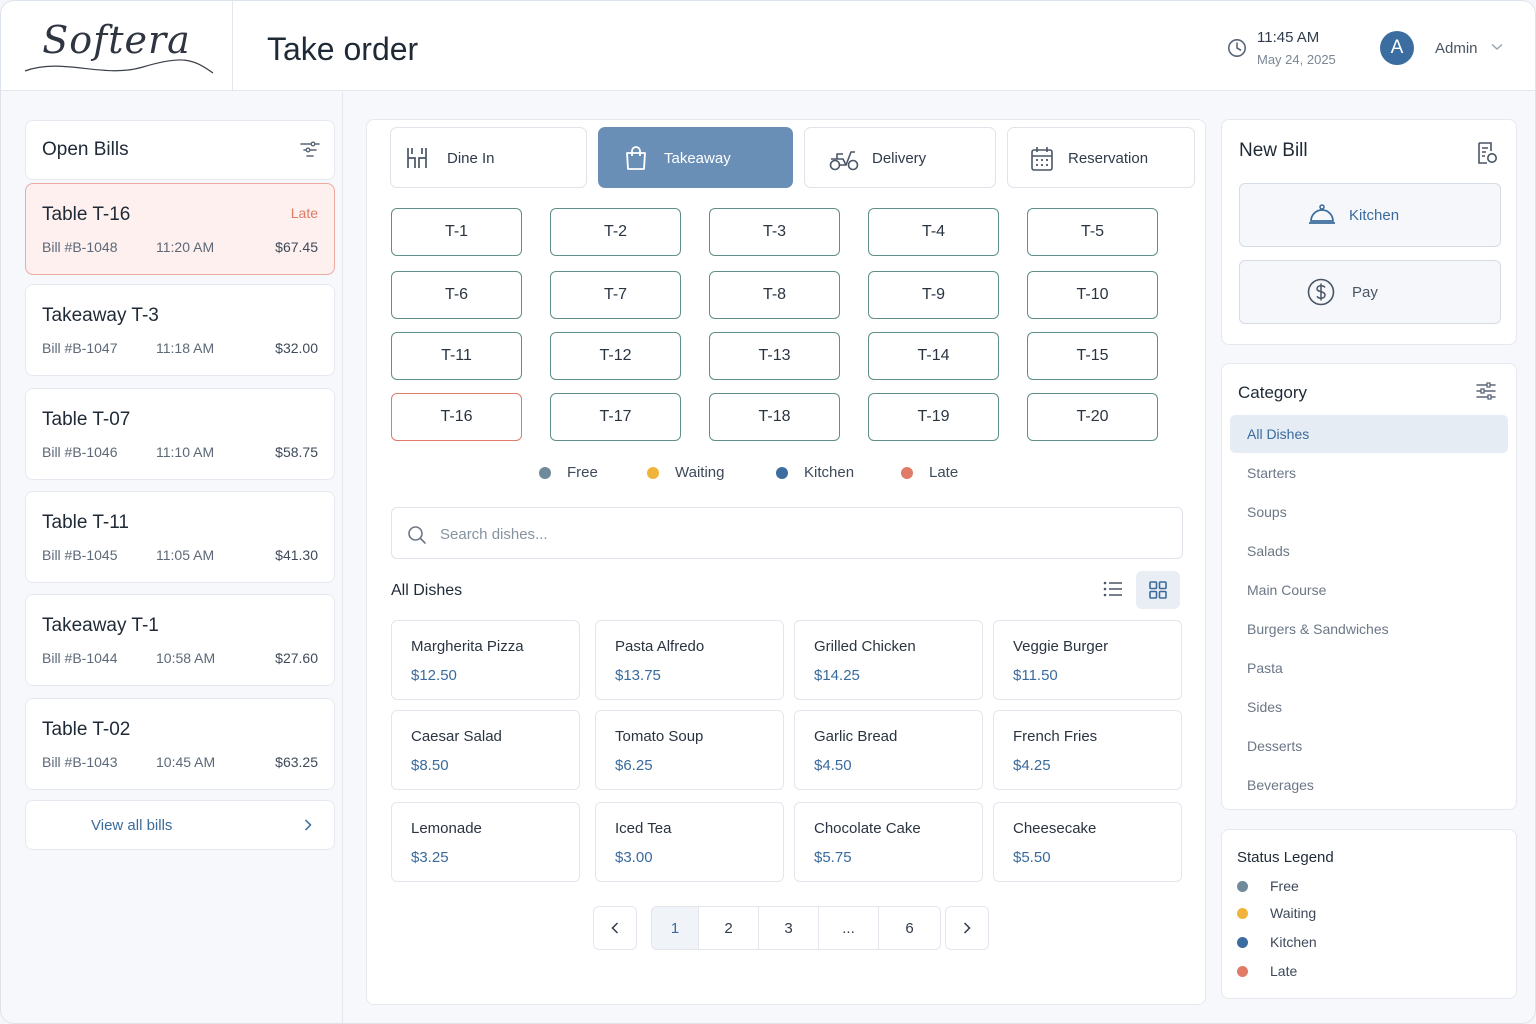 The height and width of the screenshot is (1024, 1536). What do you see at coordinates (180, 150) in the screenshot?
I see `open-bills-header: Open Bills` at bounding box center [180, 150].